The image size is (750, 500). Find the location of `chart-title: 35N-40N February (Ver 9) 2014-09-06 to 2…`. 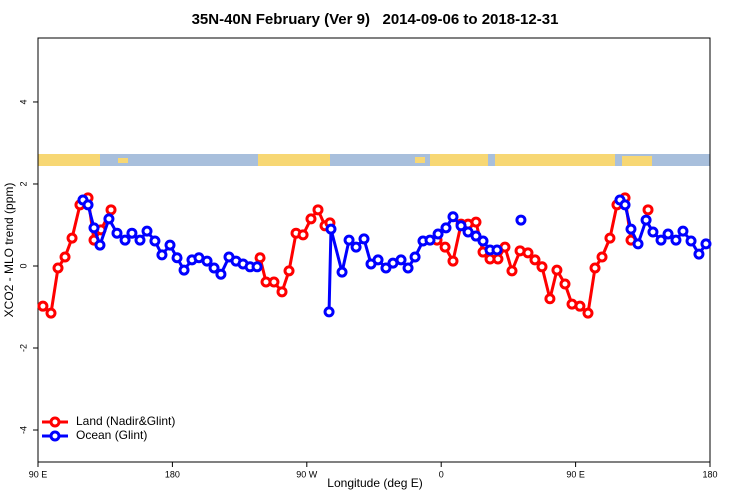

chart-title: 35N-40N February (Ver 9) 2014-09-06 to 2… is located at coordinates (375, 19).